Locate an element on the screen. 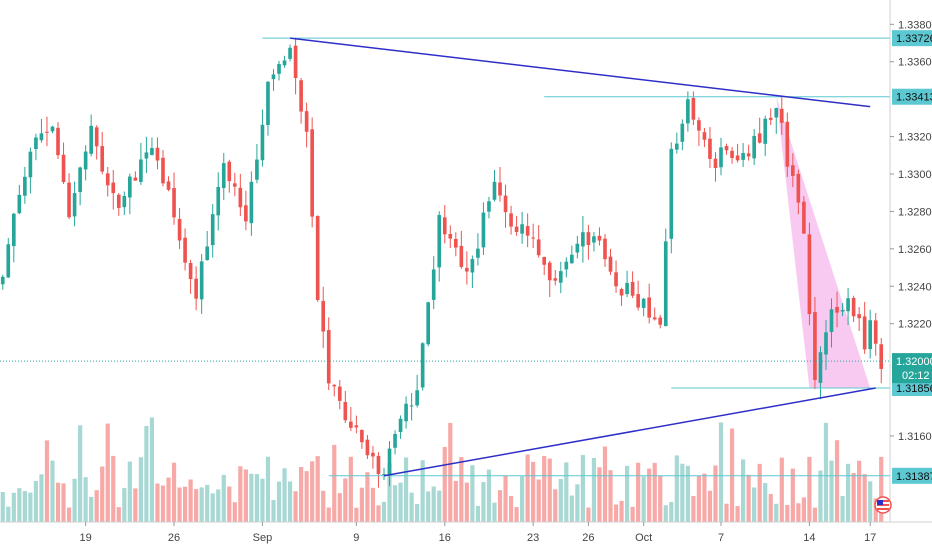 The height and width of the screenshot is (550, 932). current-price-tag is located at coordinates (912, 368).